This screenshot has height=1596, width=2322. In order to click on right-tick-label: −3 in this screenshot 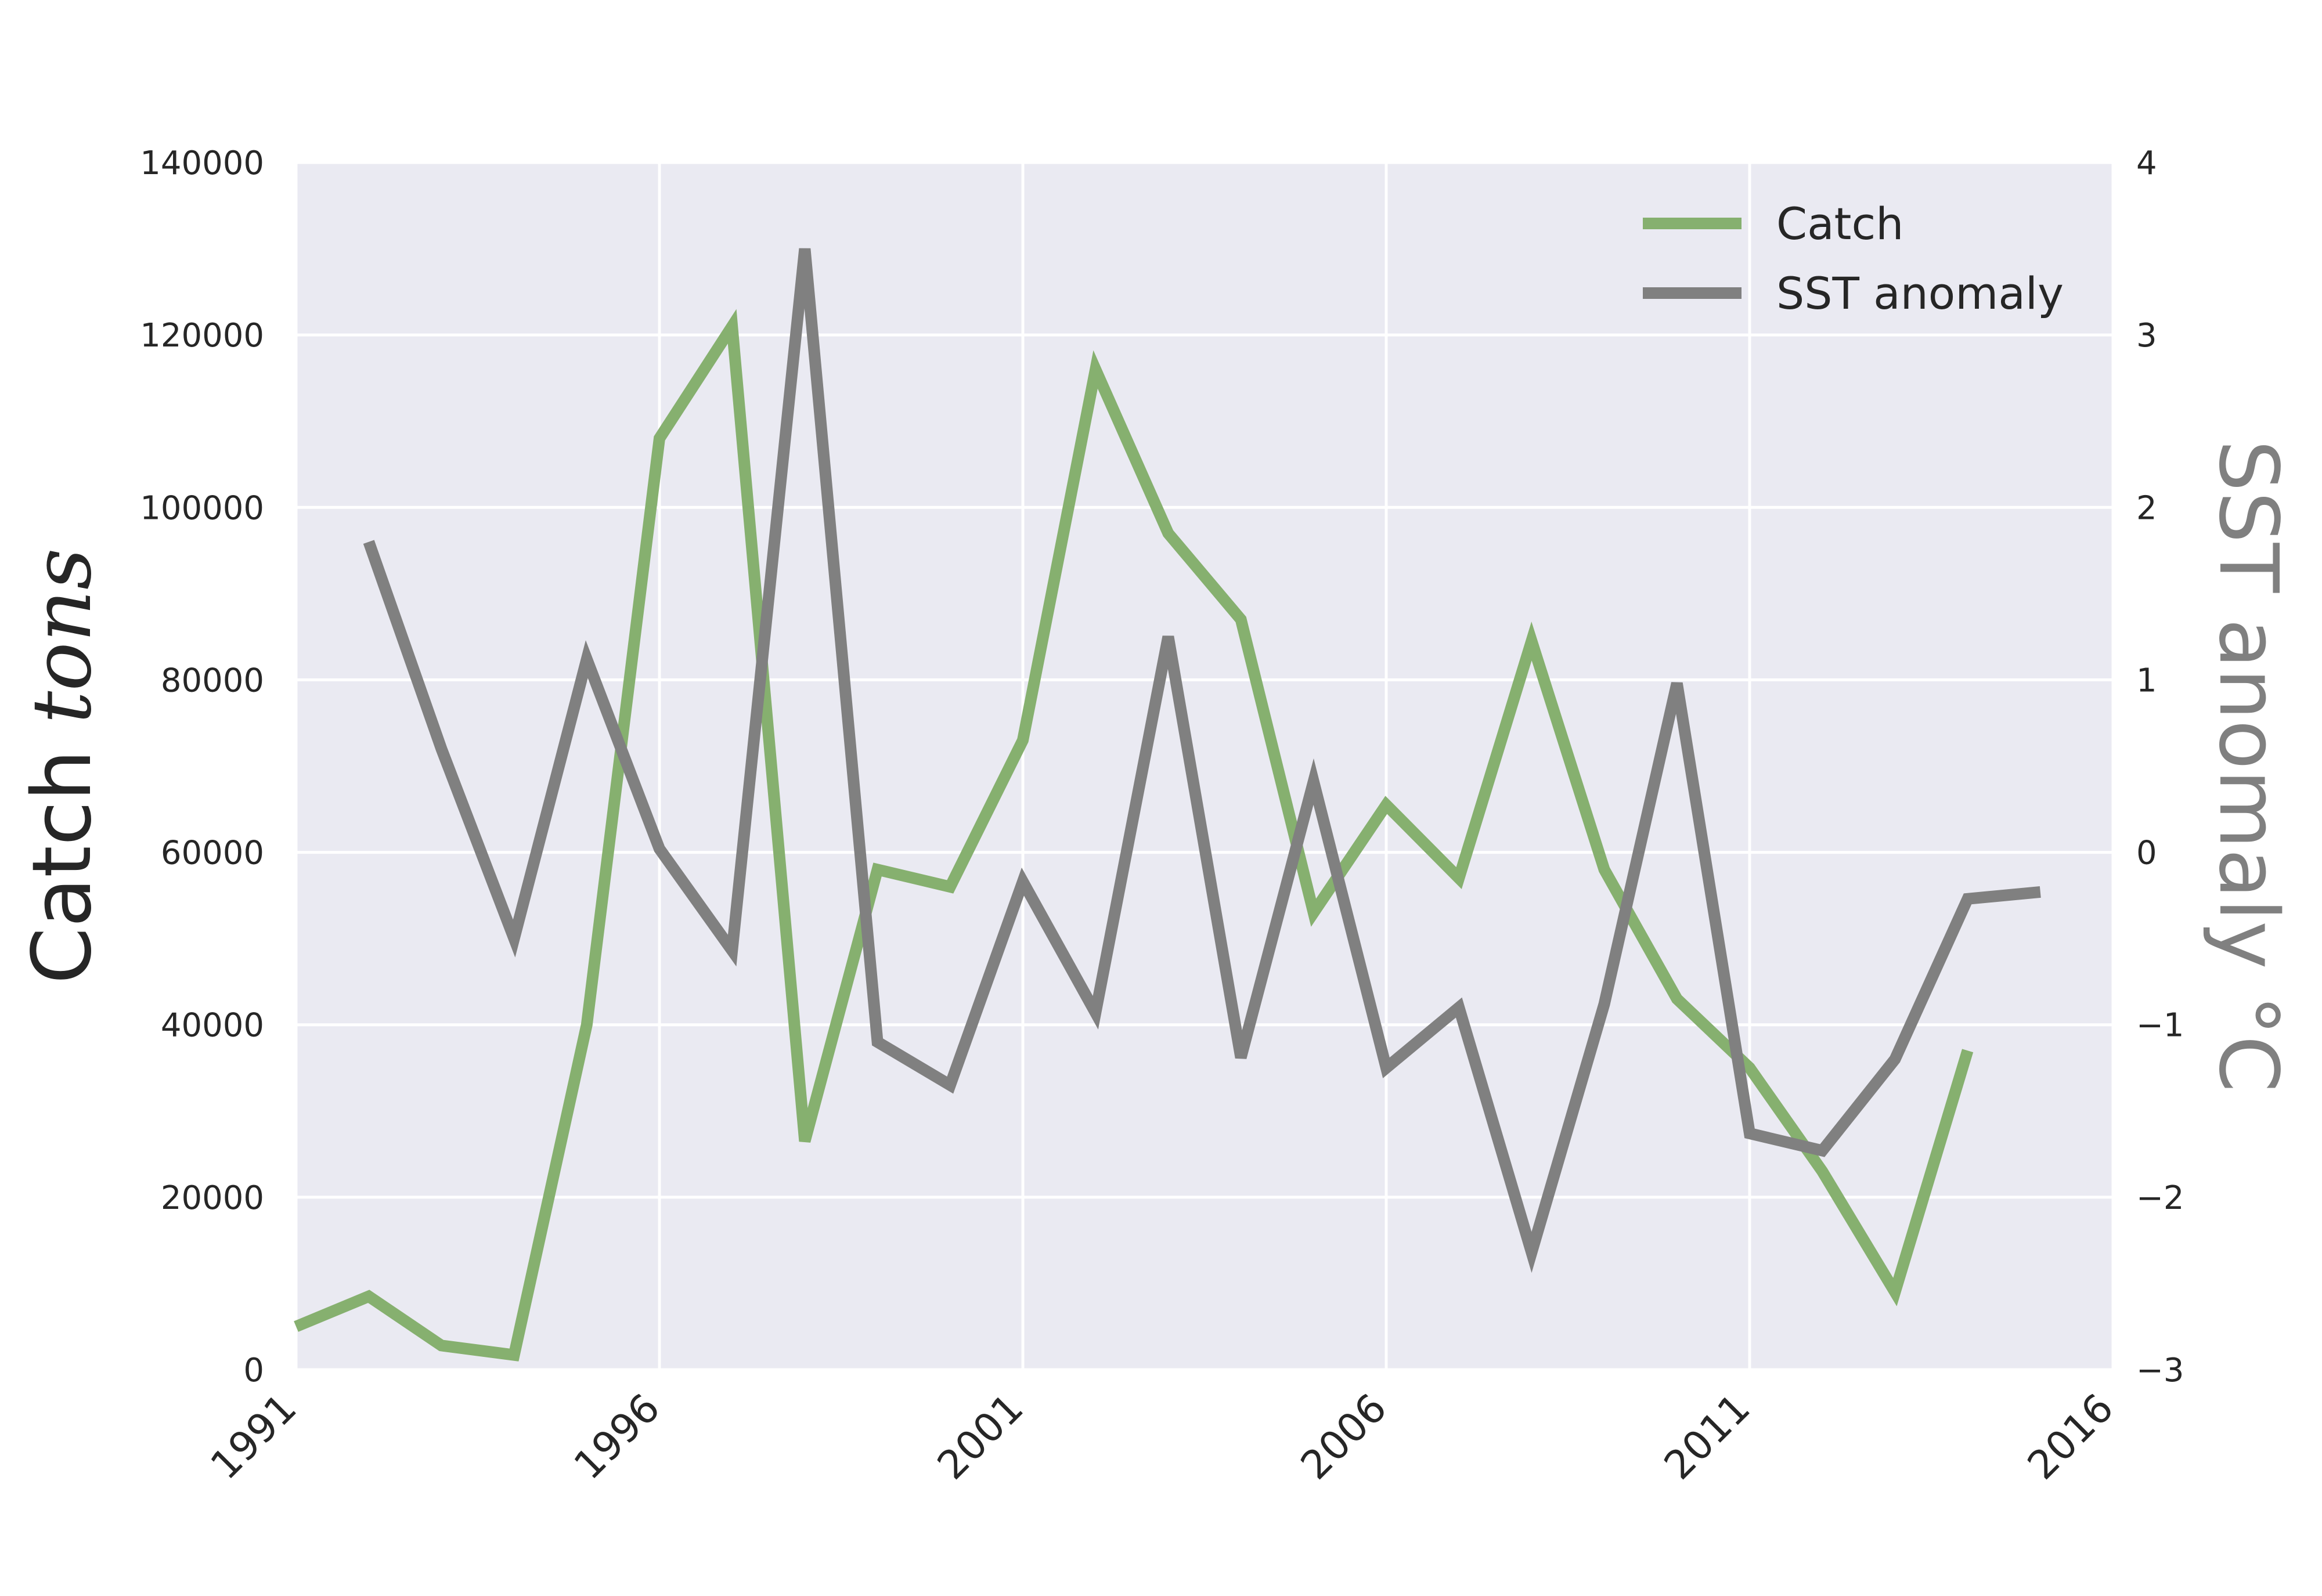, I will do `click(2160, 1370)`.